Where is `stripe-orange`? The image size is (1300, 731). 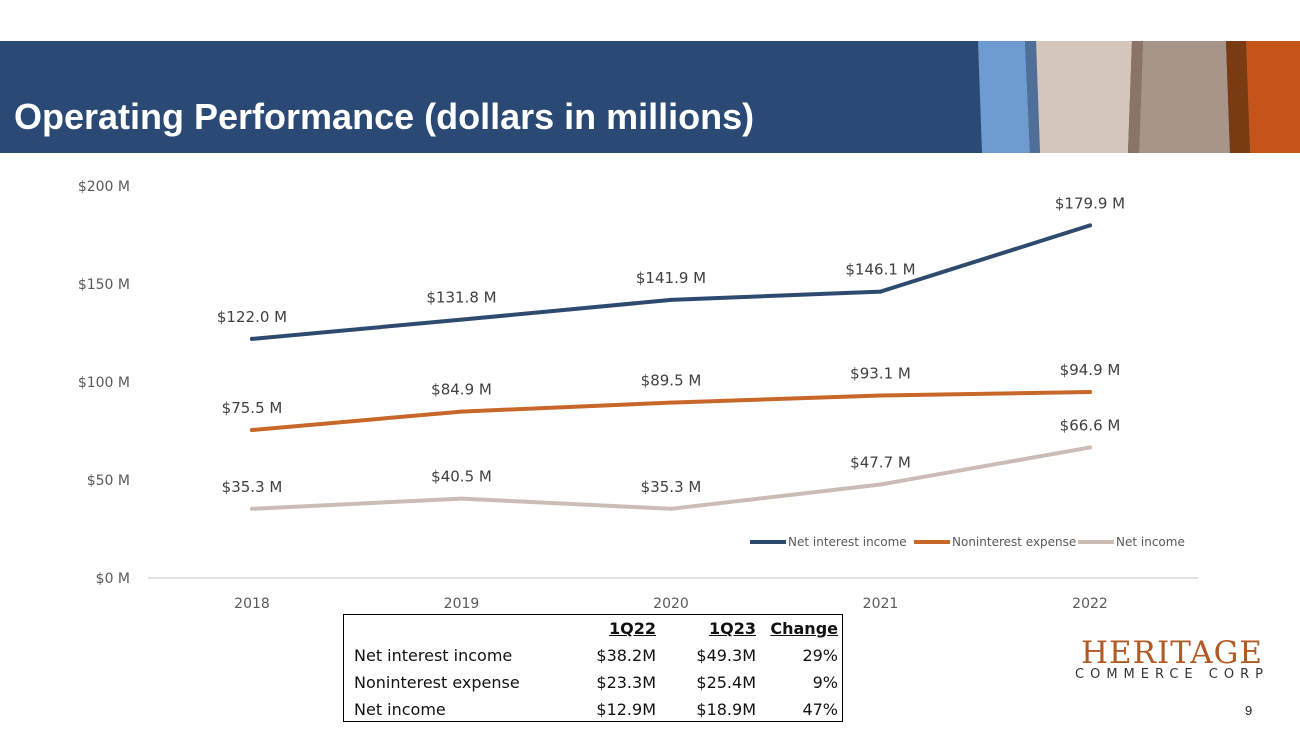
stripe-orange is located at coordinates (1273, 97).